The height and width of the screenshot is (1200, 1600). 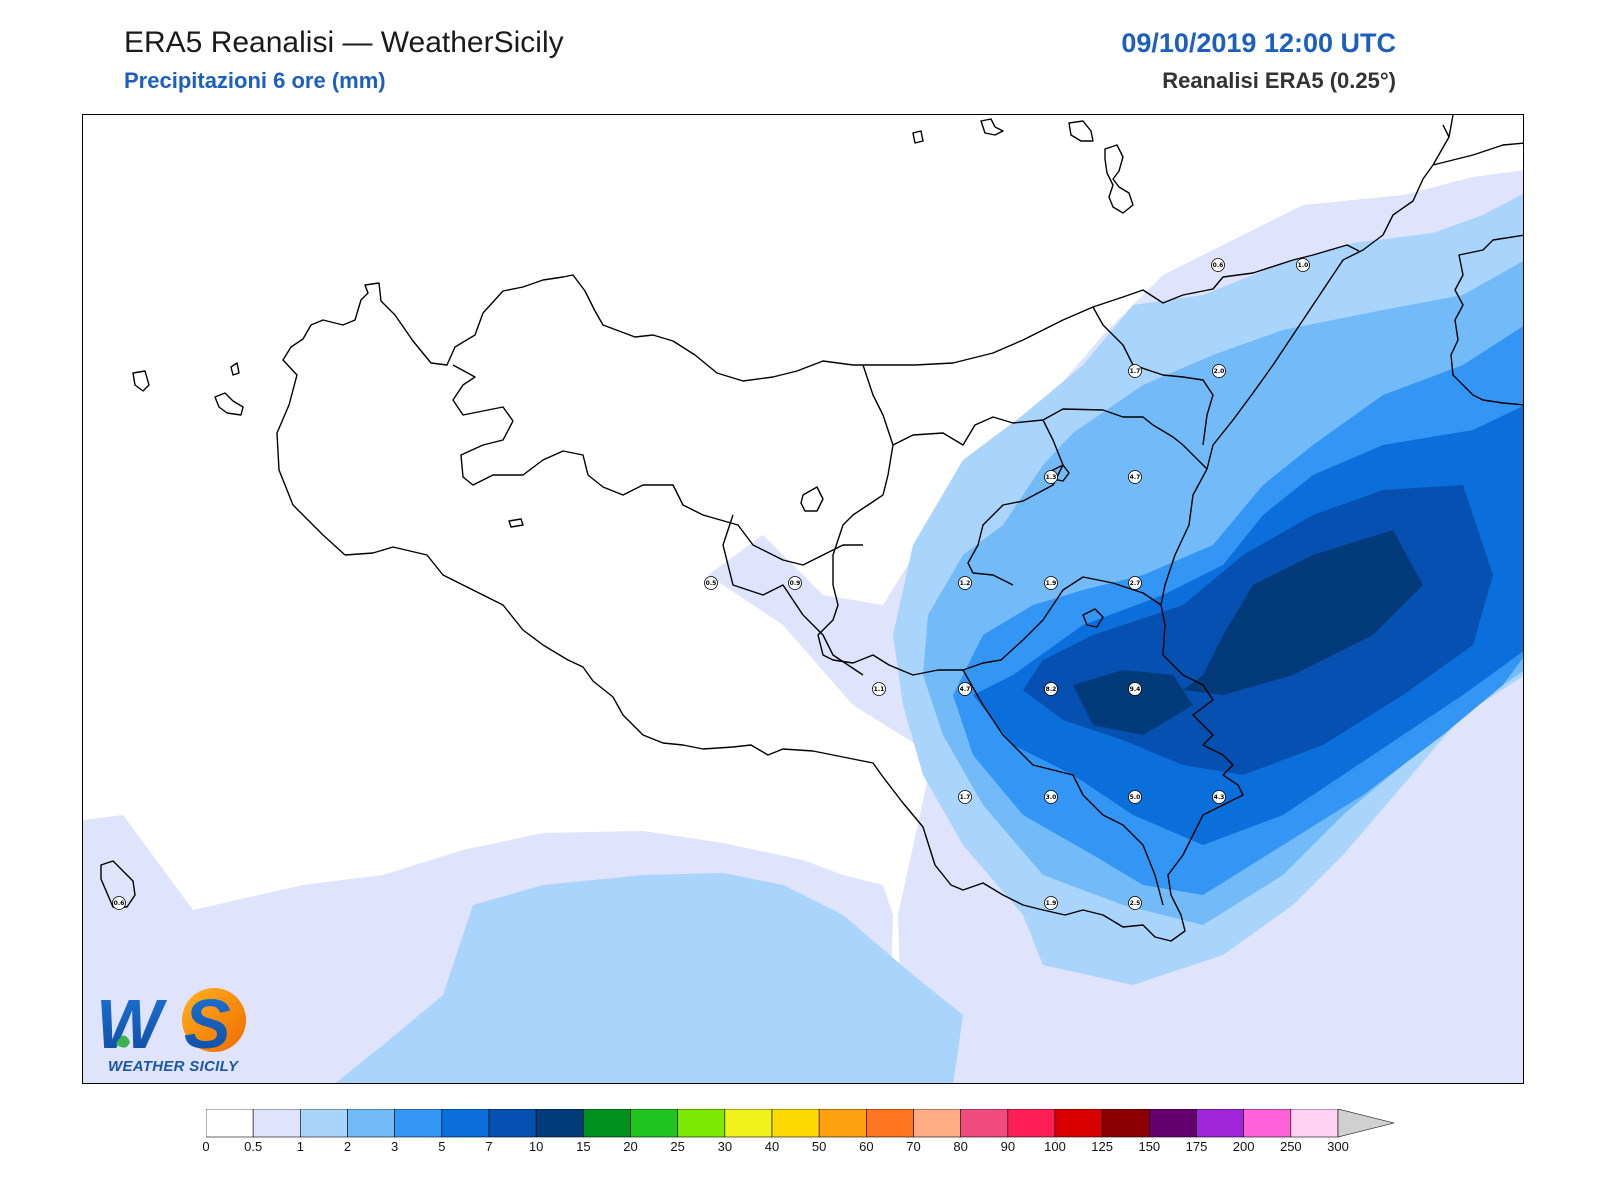 I want to click on station-value: 2.5, so click(x=1135, y=903).